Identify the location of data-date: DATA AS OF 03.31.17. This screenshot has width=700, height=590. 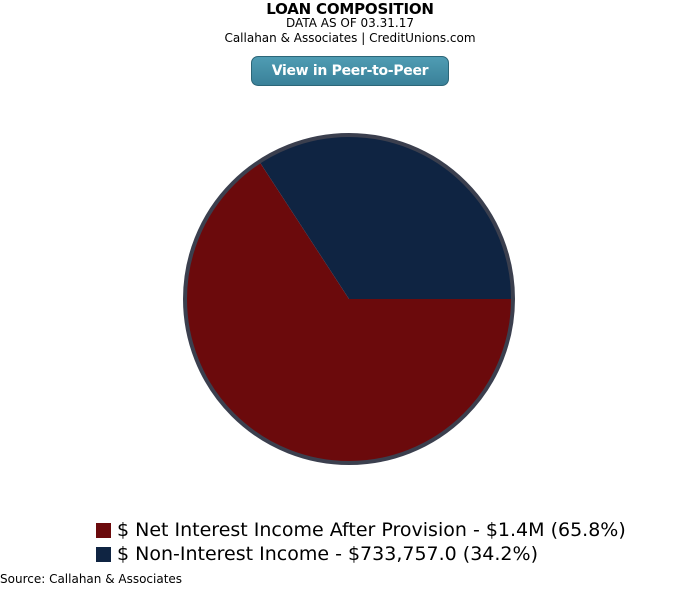
(350, 23).